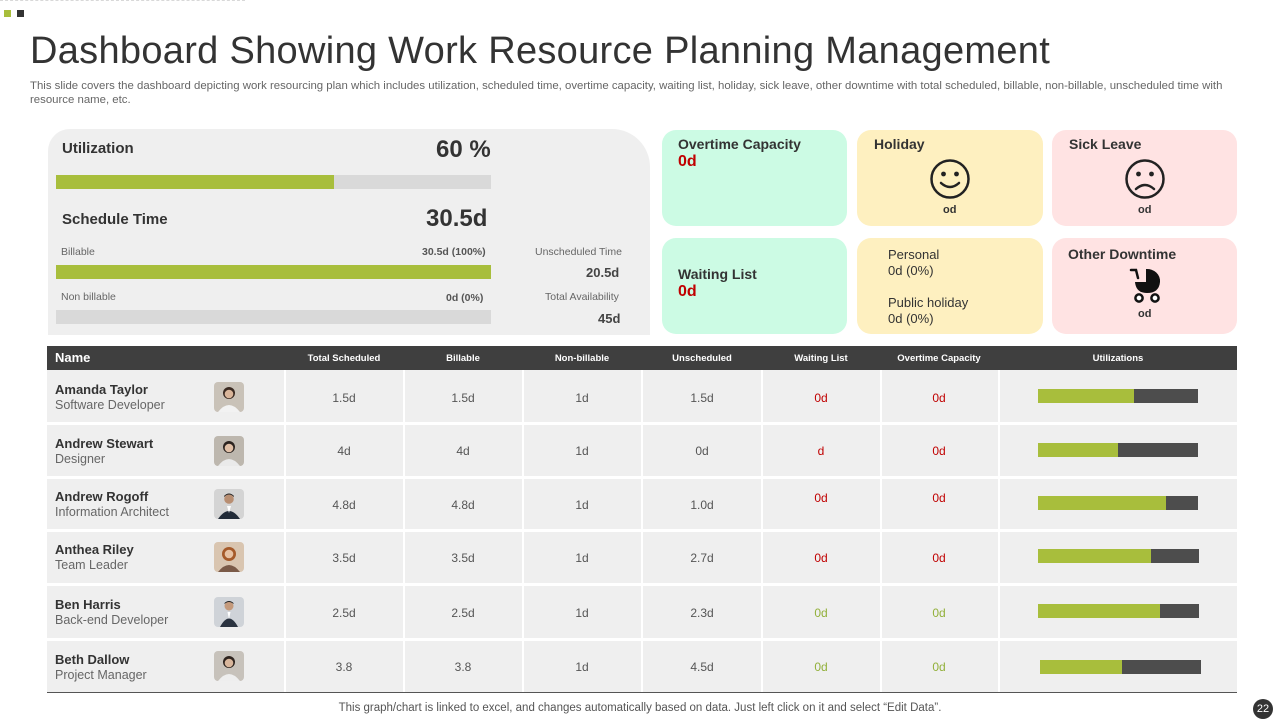 This screenshot has width=1280, height=720. I want to click on unscheduled-time-value: 20.5d, so click(603, 272).